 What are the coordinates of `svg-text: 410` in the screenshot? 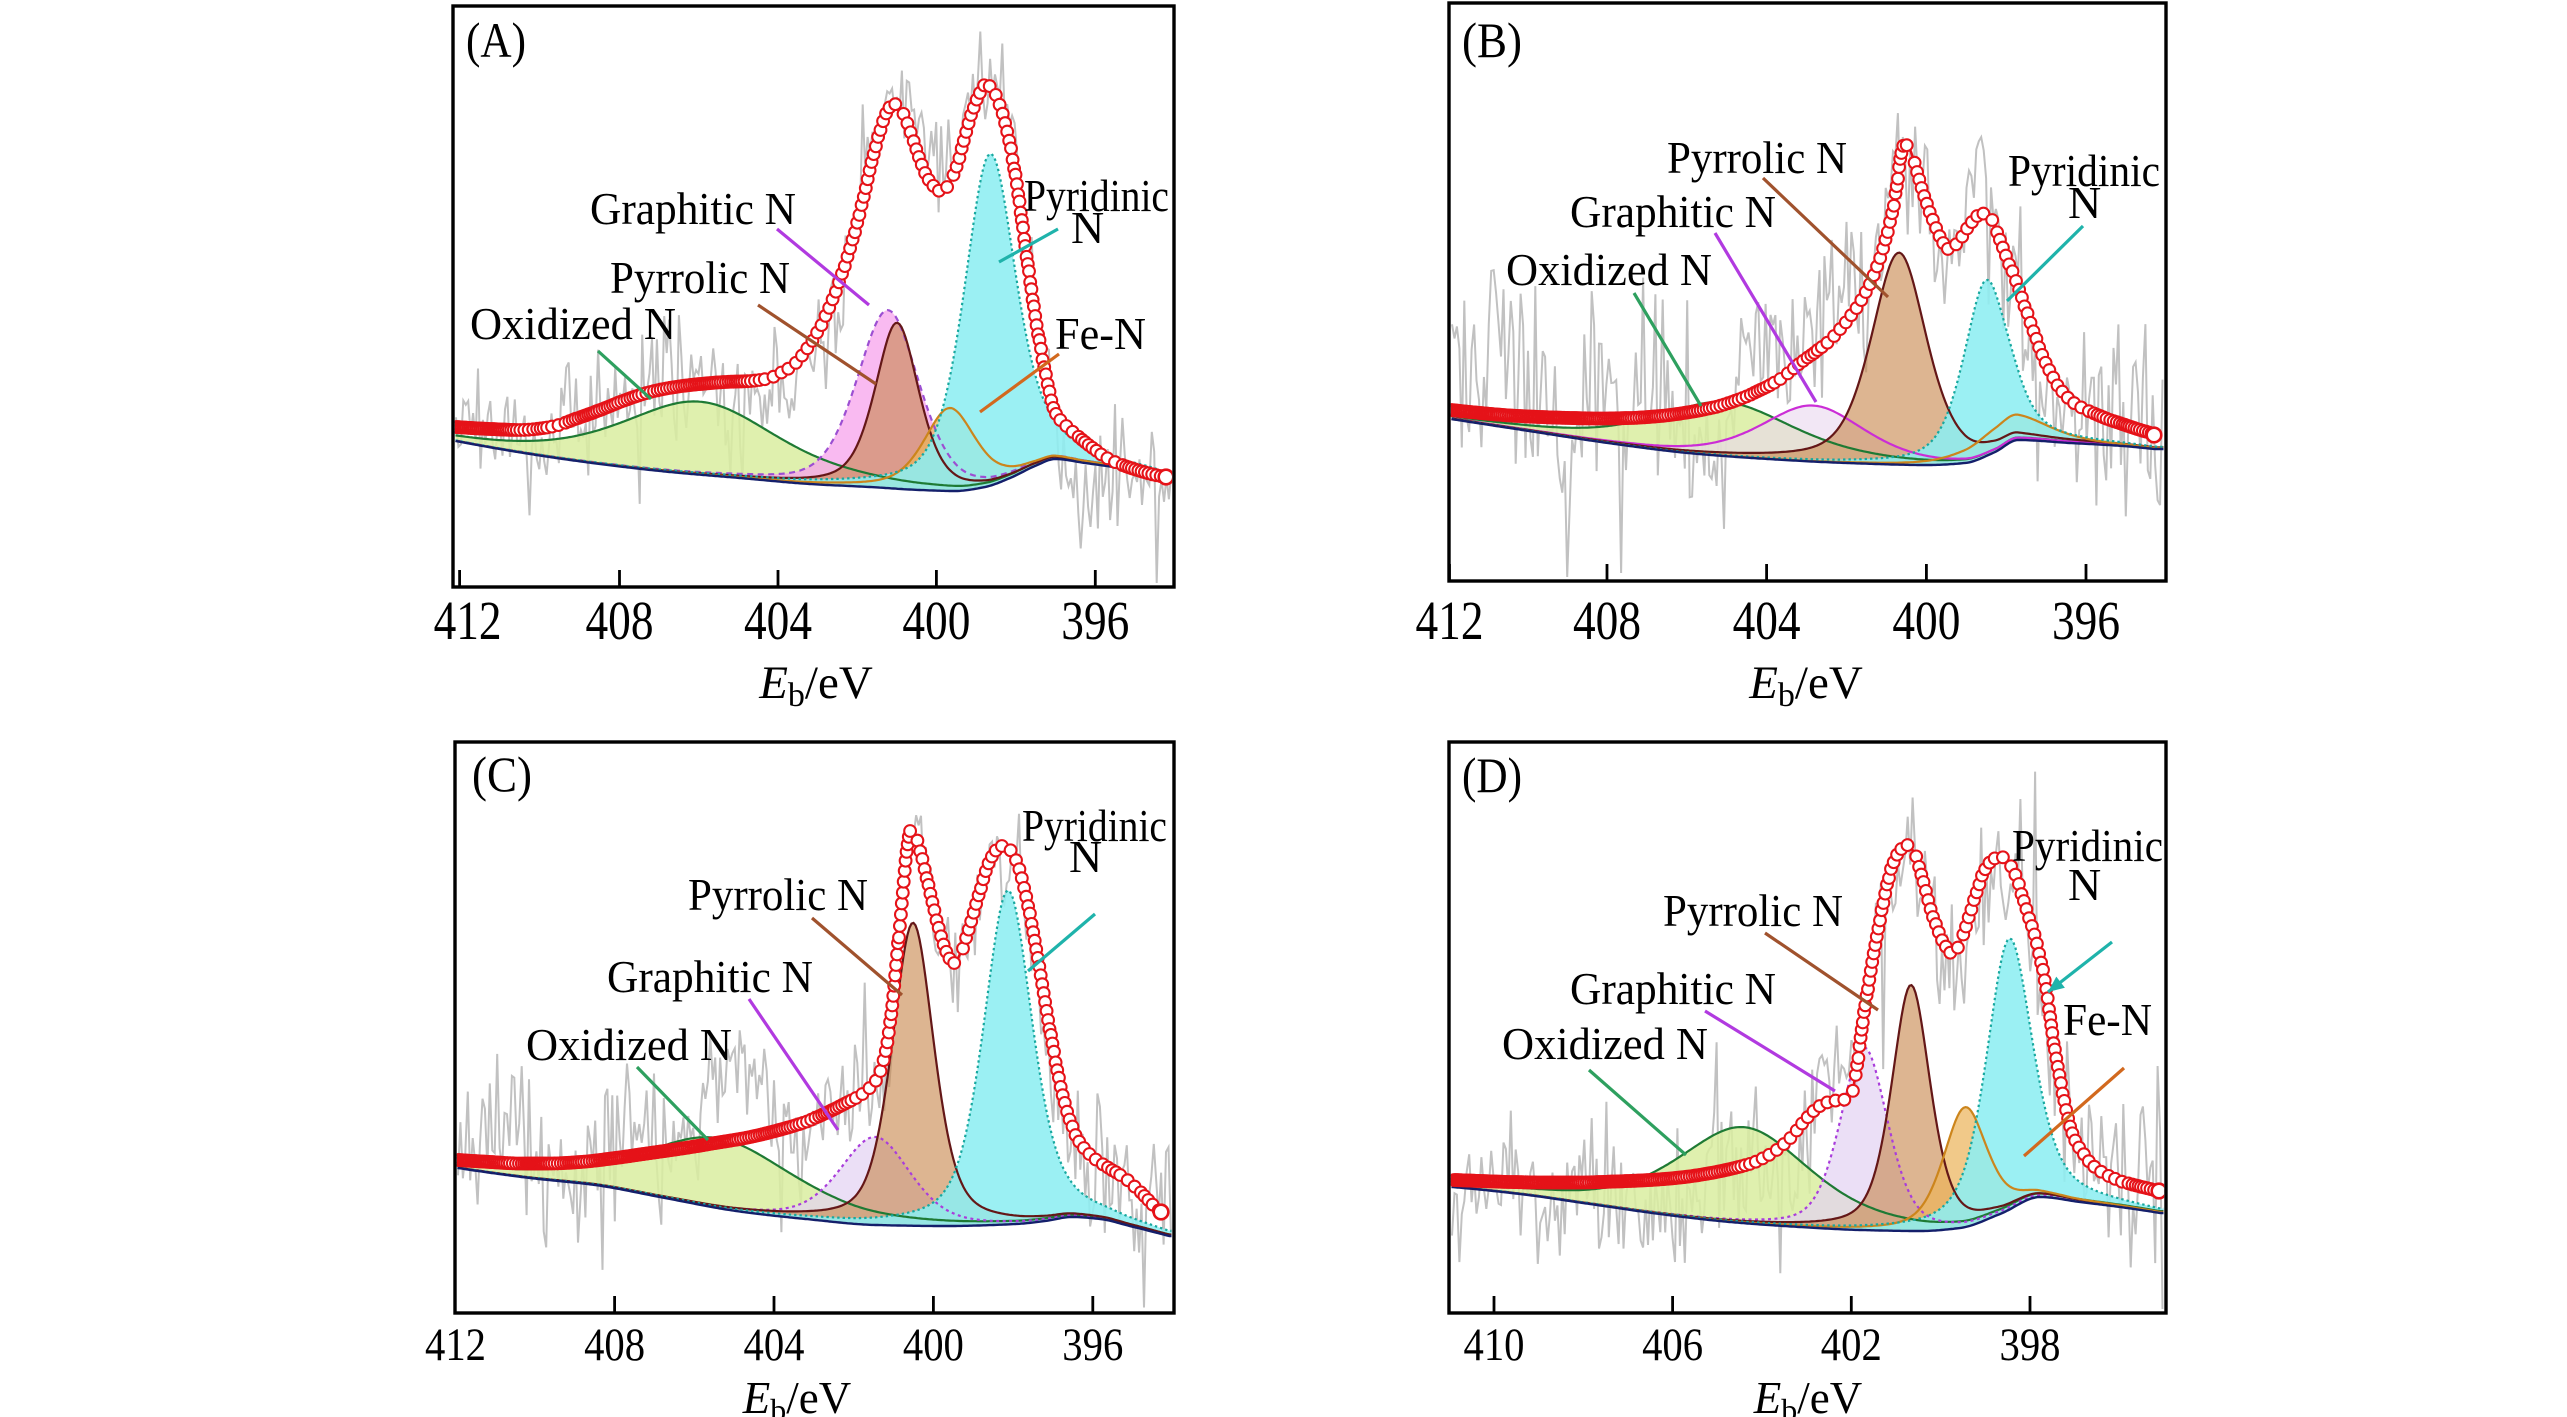 It's located at (1494, 1345).